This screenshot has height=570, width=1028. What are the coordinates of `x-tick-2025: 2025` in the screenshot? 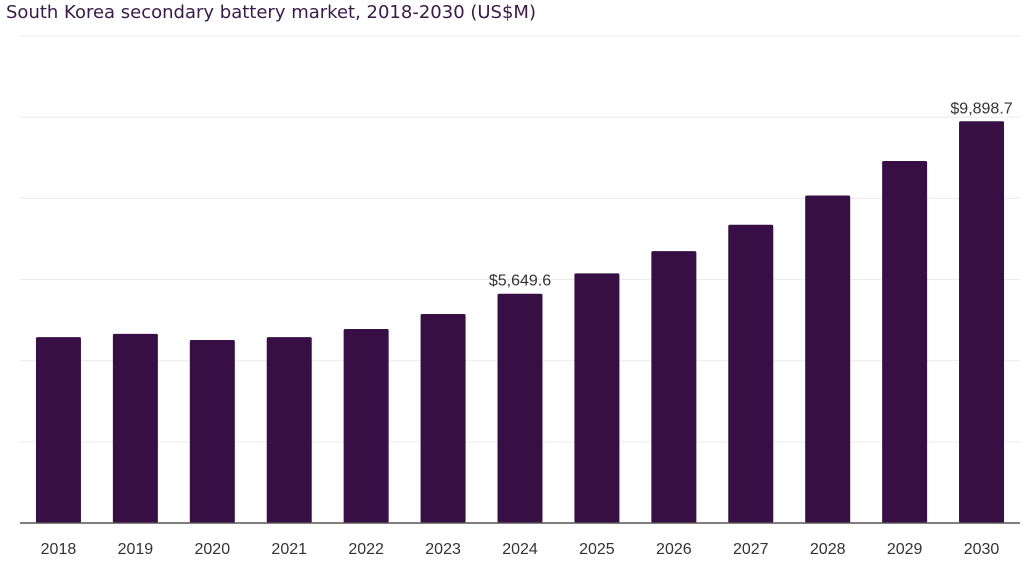 It's located at (597, 549).